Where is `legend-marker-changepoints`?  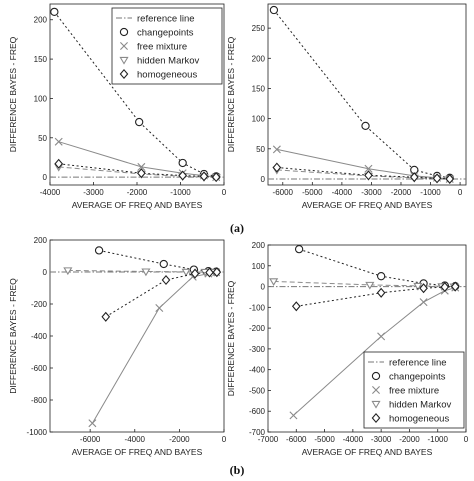
legend-marker-changepoints is located at coordinates (376, 376).